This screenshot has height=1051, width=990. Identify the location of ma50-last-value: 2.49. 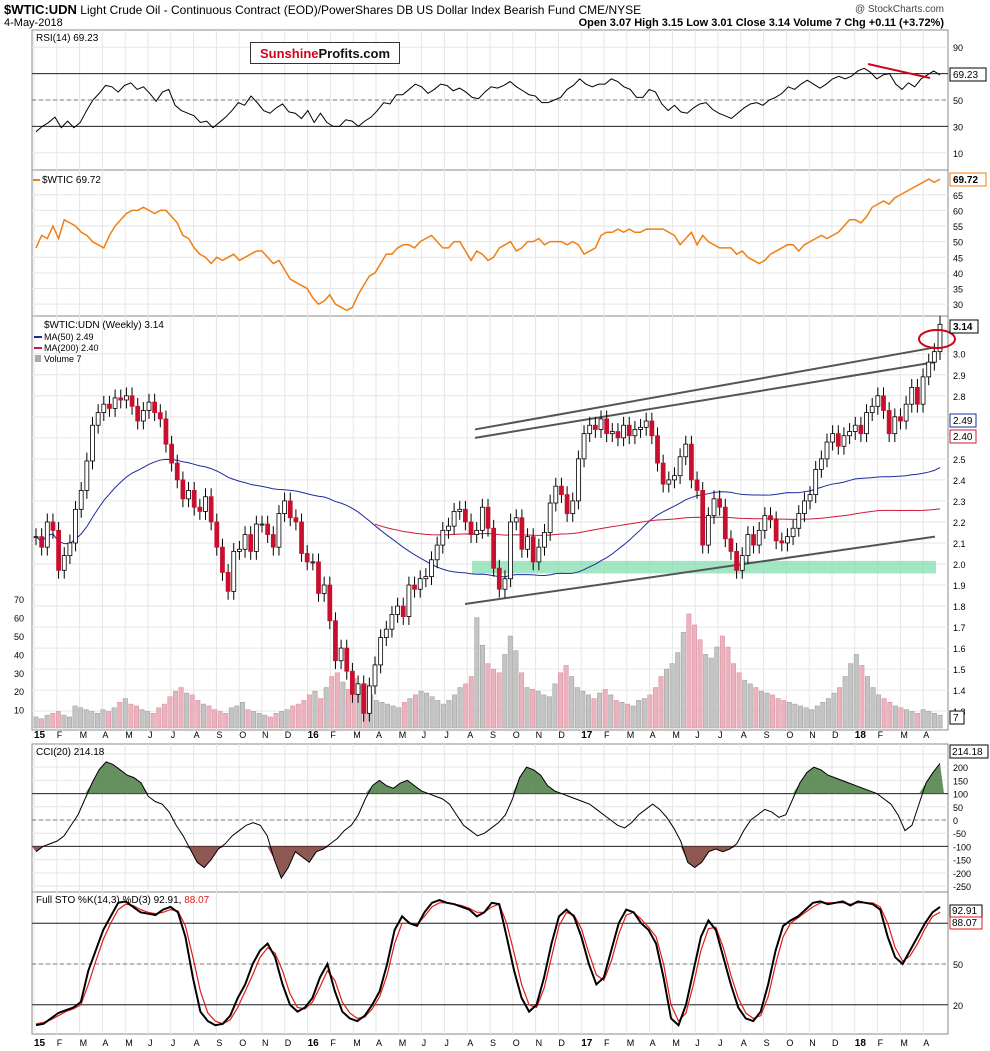
(963, 421).